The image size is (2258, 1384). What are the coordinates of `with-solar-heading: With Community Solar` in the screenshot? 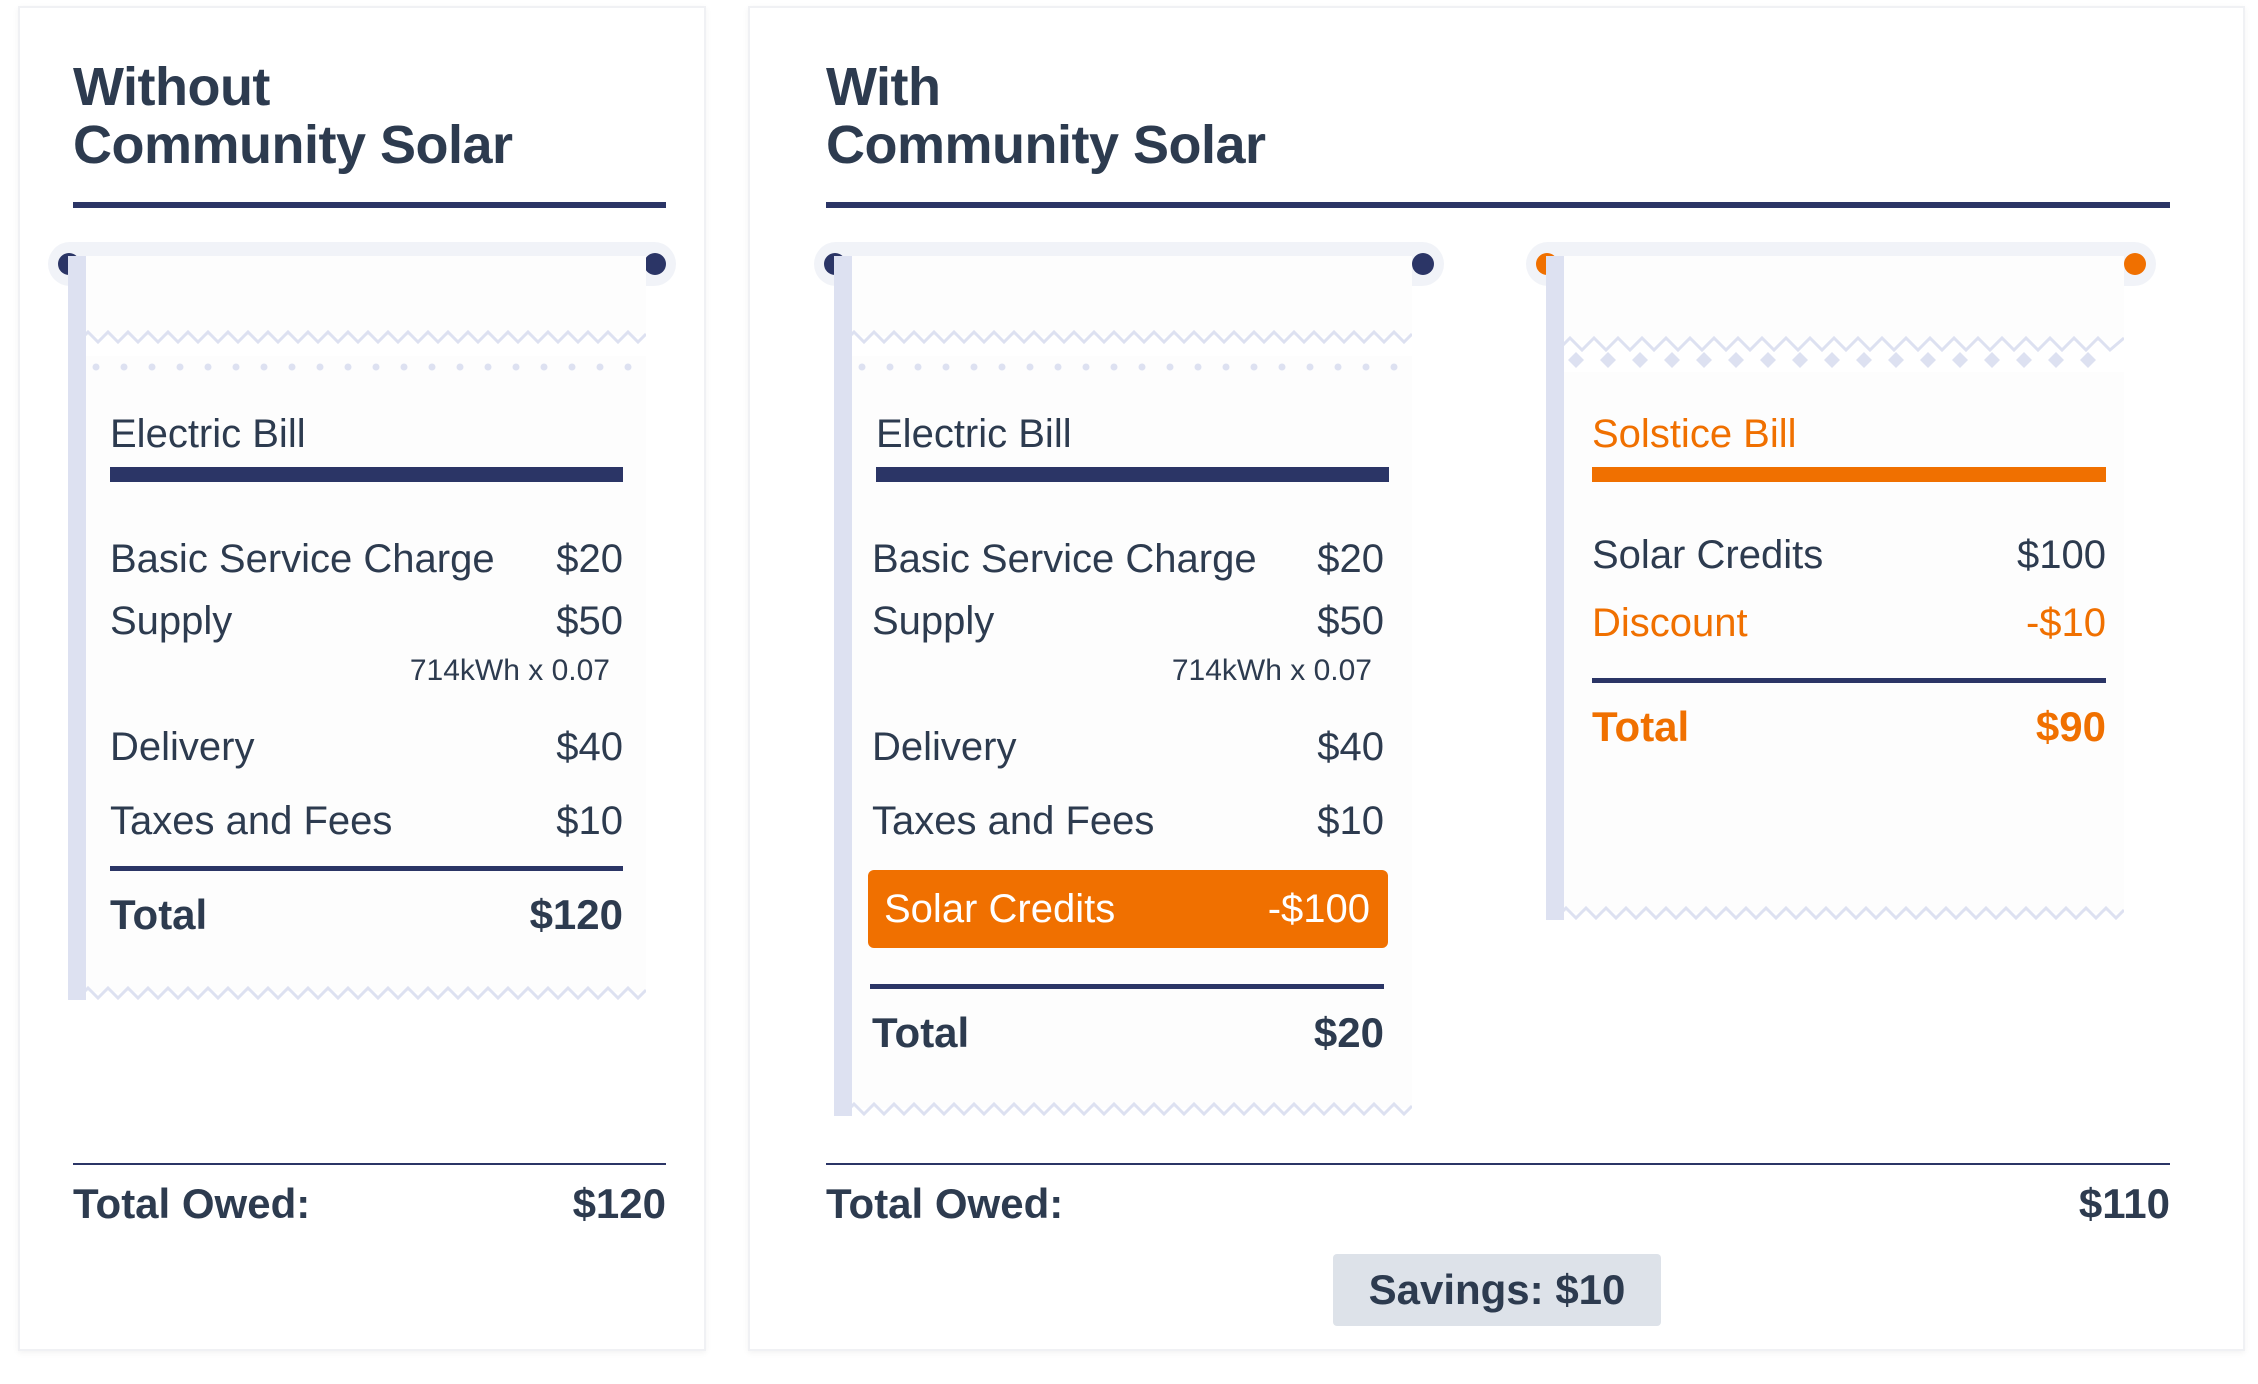 It's located at (1046, 116).